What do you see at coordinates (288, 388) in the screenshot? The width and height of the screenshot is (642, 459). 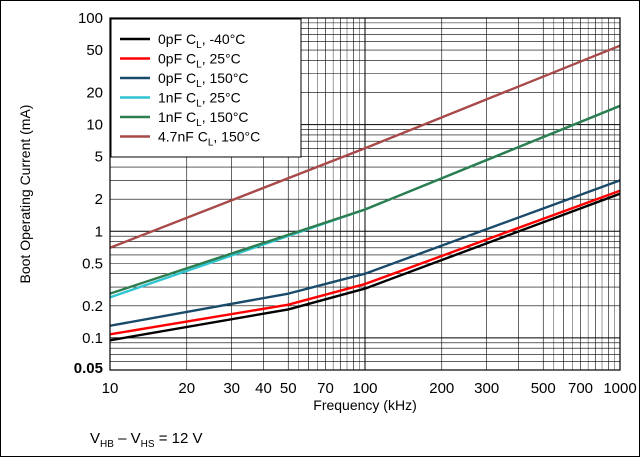 I see `x-tick-label: 50` at bounding box center [288, 388].